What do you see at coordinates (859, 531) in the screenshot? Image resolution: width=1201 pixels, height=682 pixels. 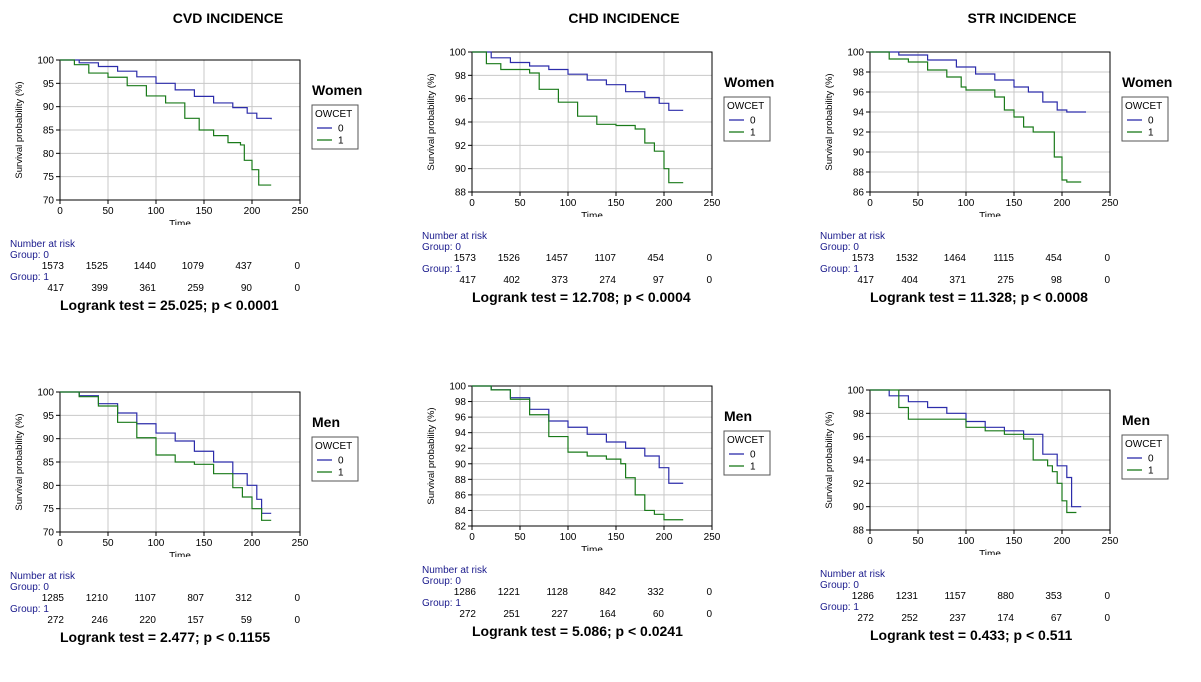 I see `y-tick-label: 88` at bounding box center [859, 531].